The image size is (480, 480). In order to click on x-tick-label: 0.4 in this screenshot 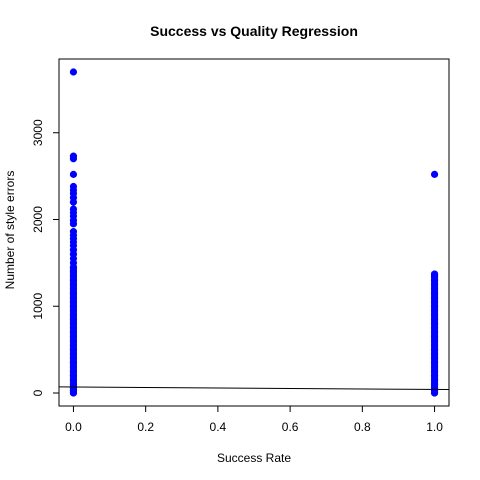, I will do `click(218, 427)`.